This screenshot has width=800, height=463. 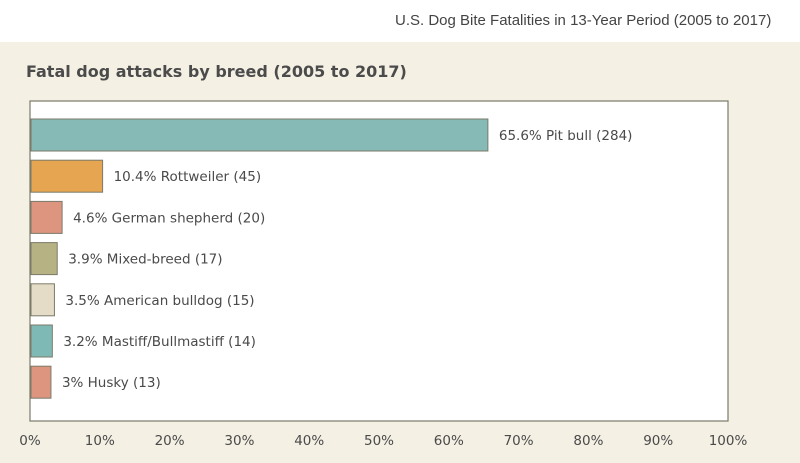 I want to click on bar-label: 3% Husky (13), so click(x=111, y=383).